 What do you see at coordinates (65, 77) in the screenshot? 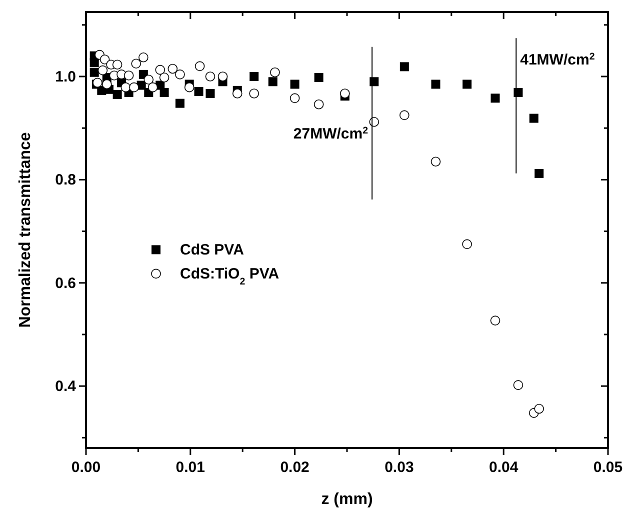
I see `y-tick-label: 1.0` at bounding box center [65, 77].